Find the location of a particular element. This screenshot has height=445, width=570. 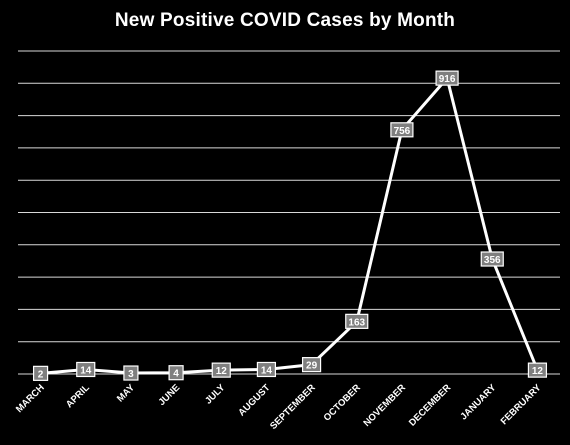

data-point: 356 is located at coordinates (492, 259).